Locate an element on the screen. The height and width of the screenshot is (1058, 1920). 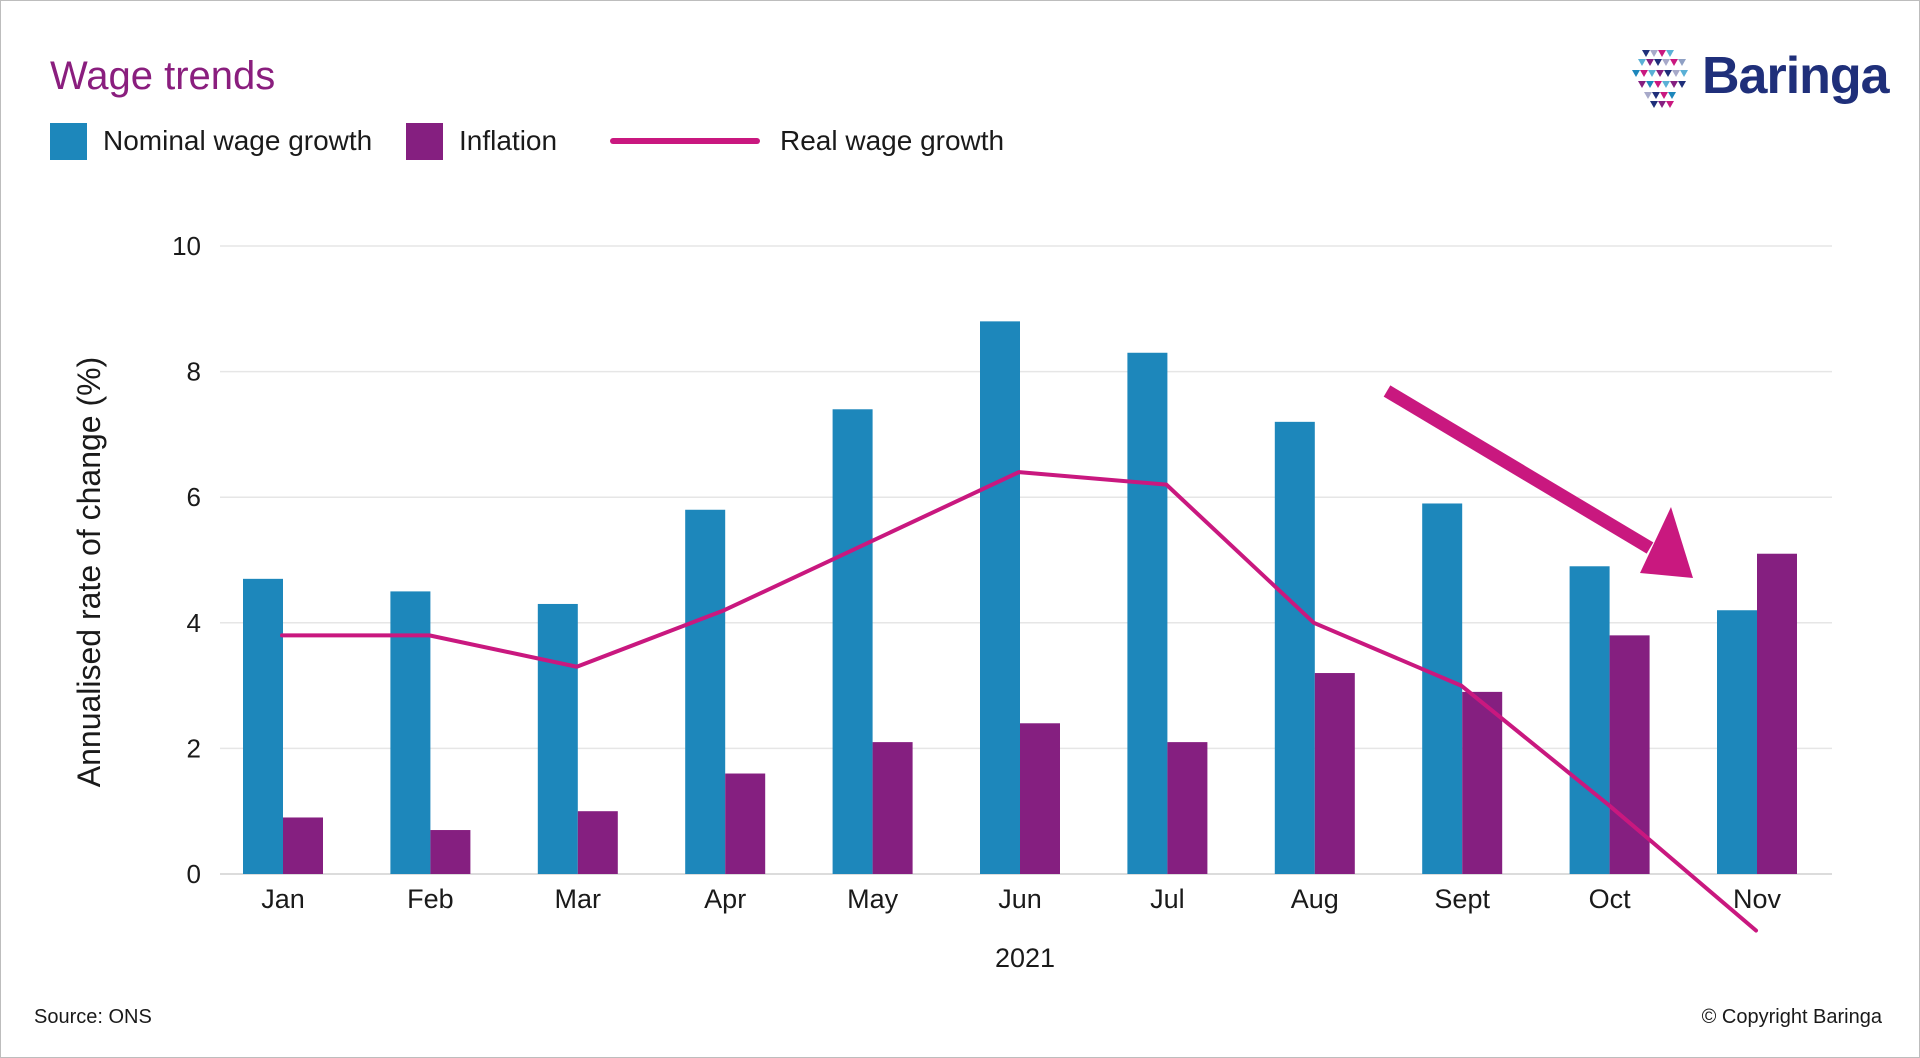
y-tick-labels: 0 2 4 6 8 10 is located at coordinates (186, 560).